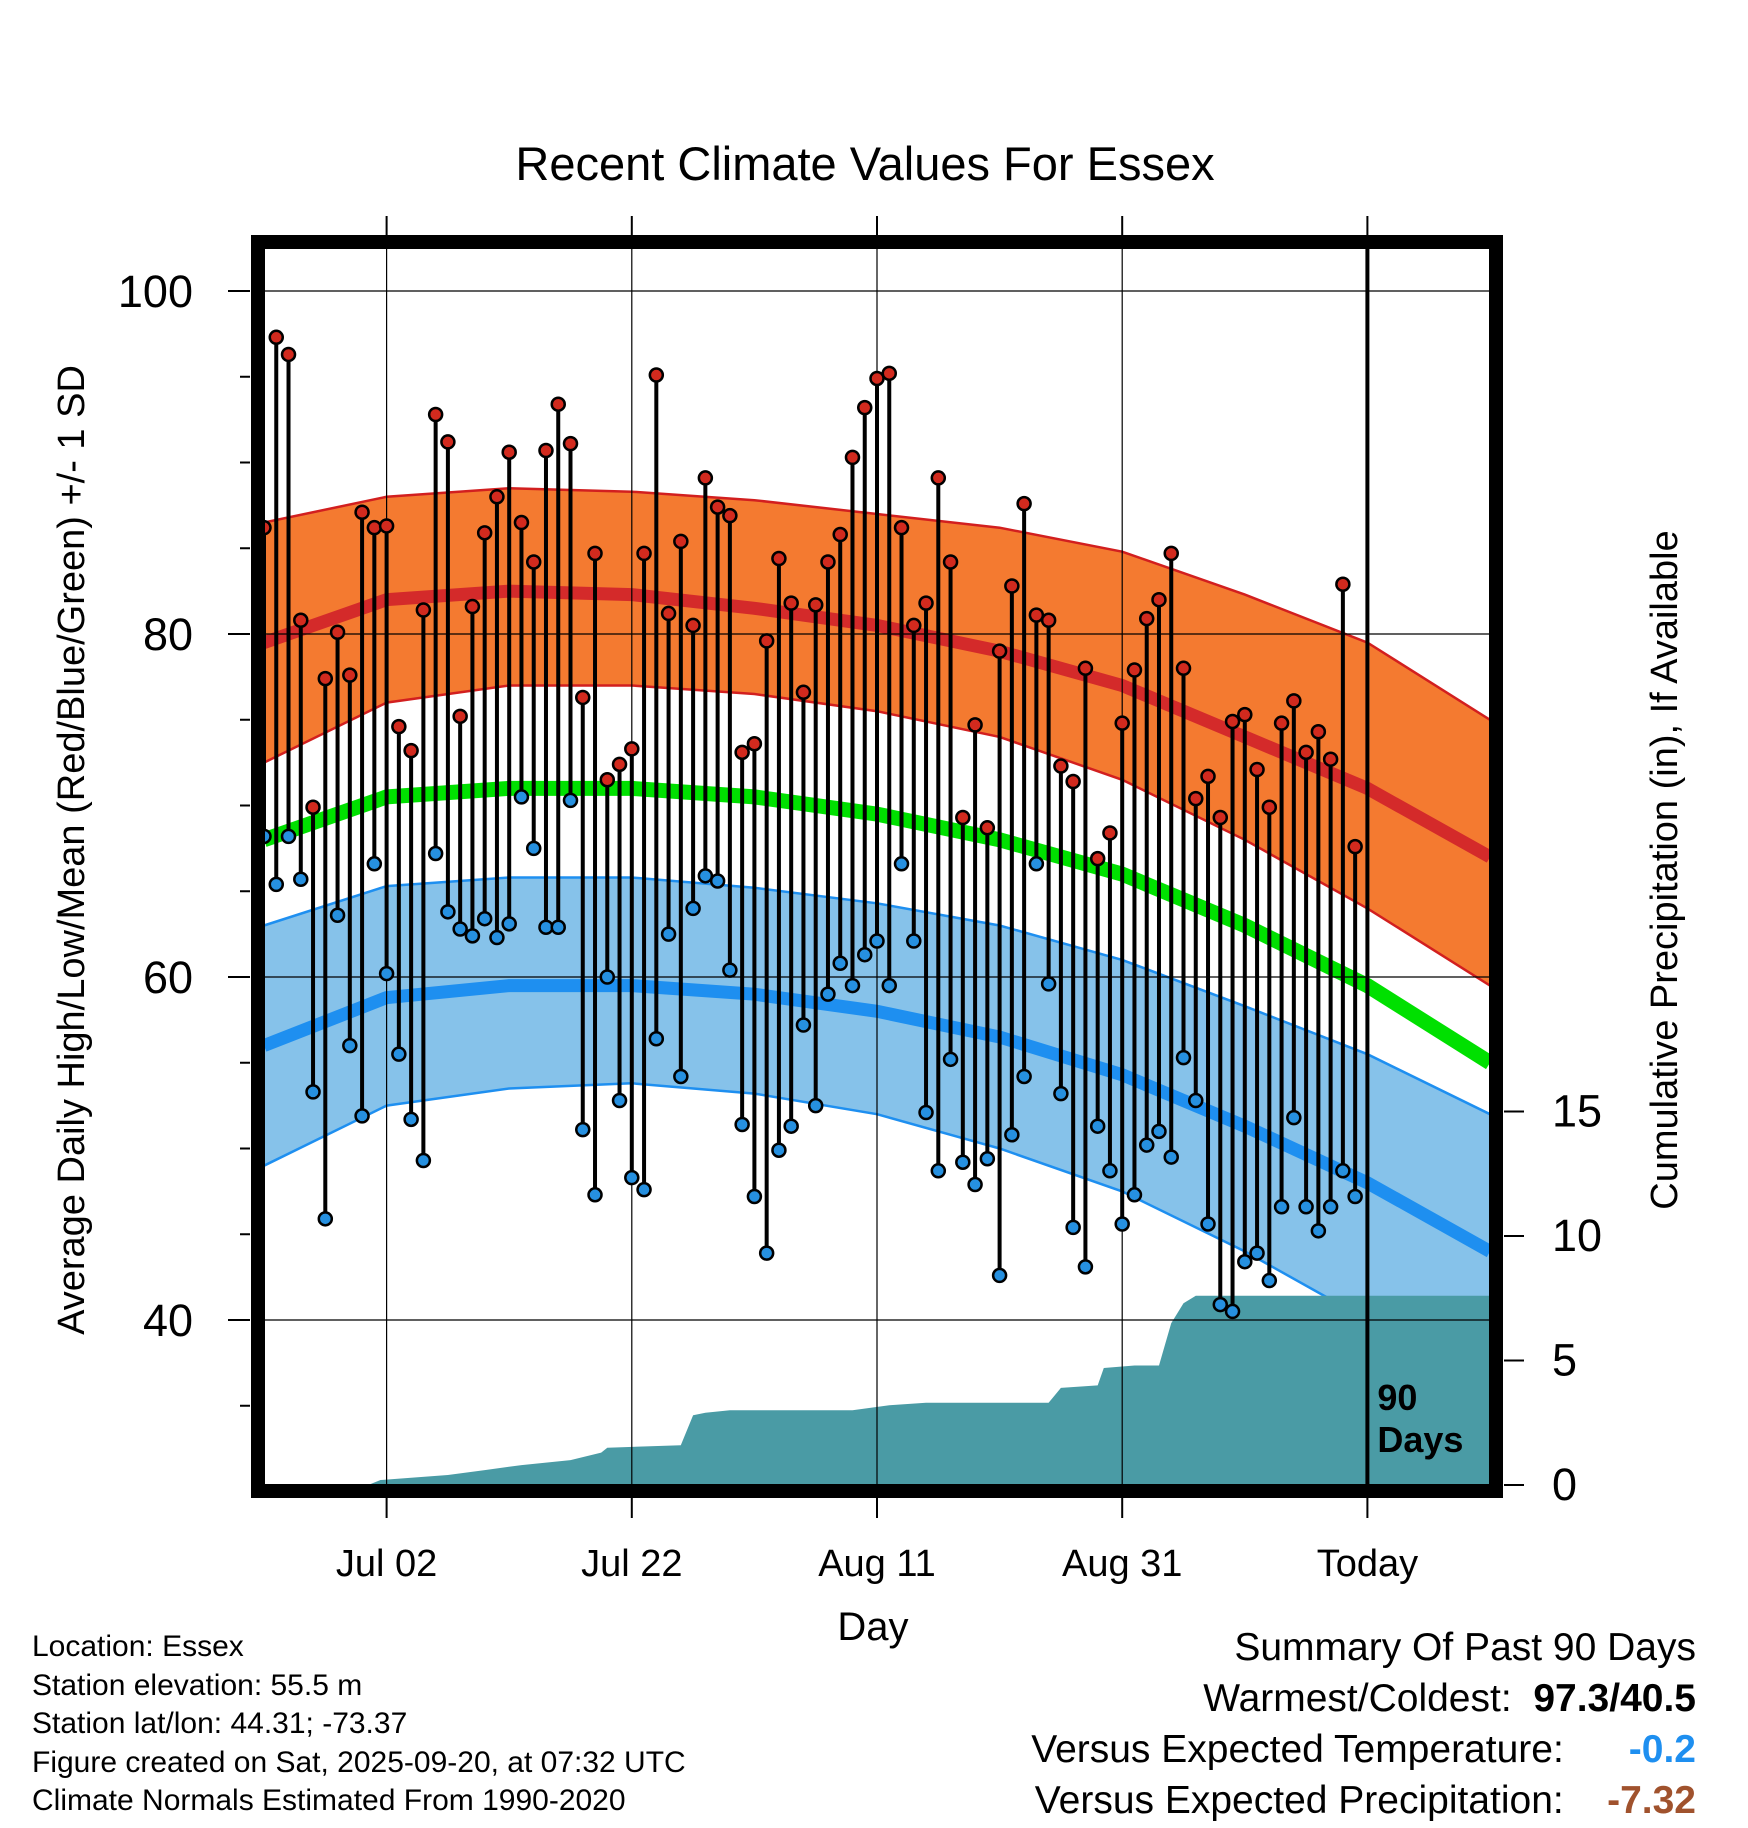 This screenshot has height=1828, width=1748. Describe the element at coordinates (220, 1723) in the screenshot. I see `info-latlon: Station lat/lon: 44.31; -73.37` at that location.